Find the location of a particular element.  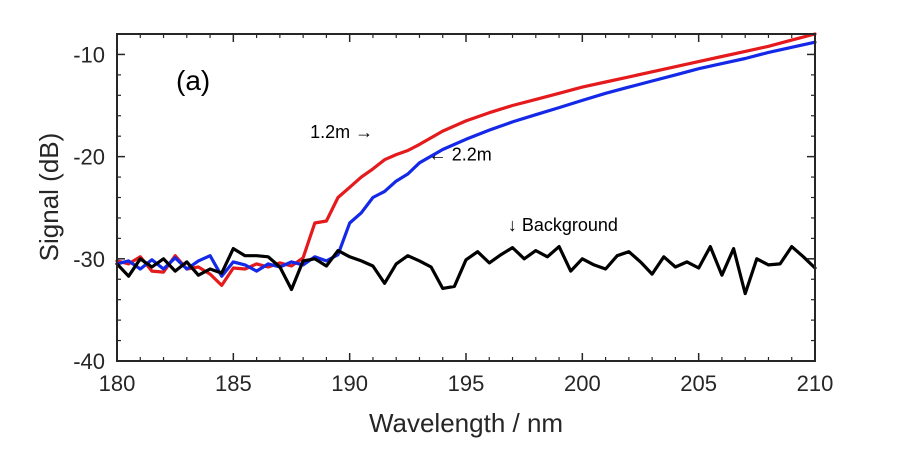

y-tick-label: -40 is located at coordinates (89, 361).